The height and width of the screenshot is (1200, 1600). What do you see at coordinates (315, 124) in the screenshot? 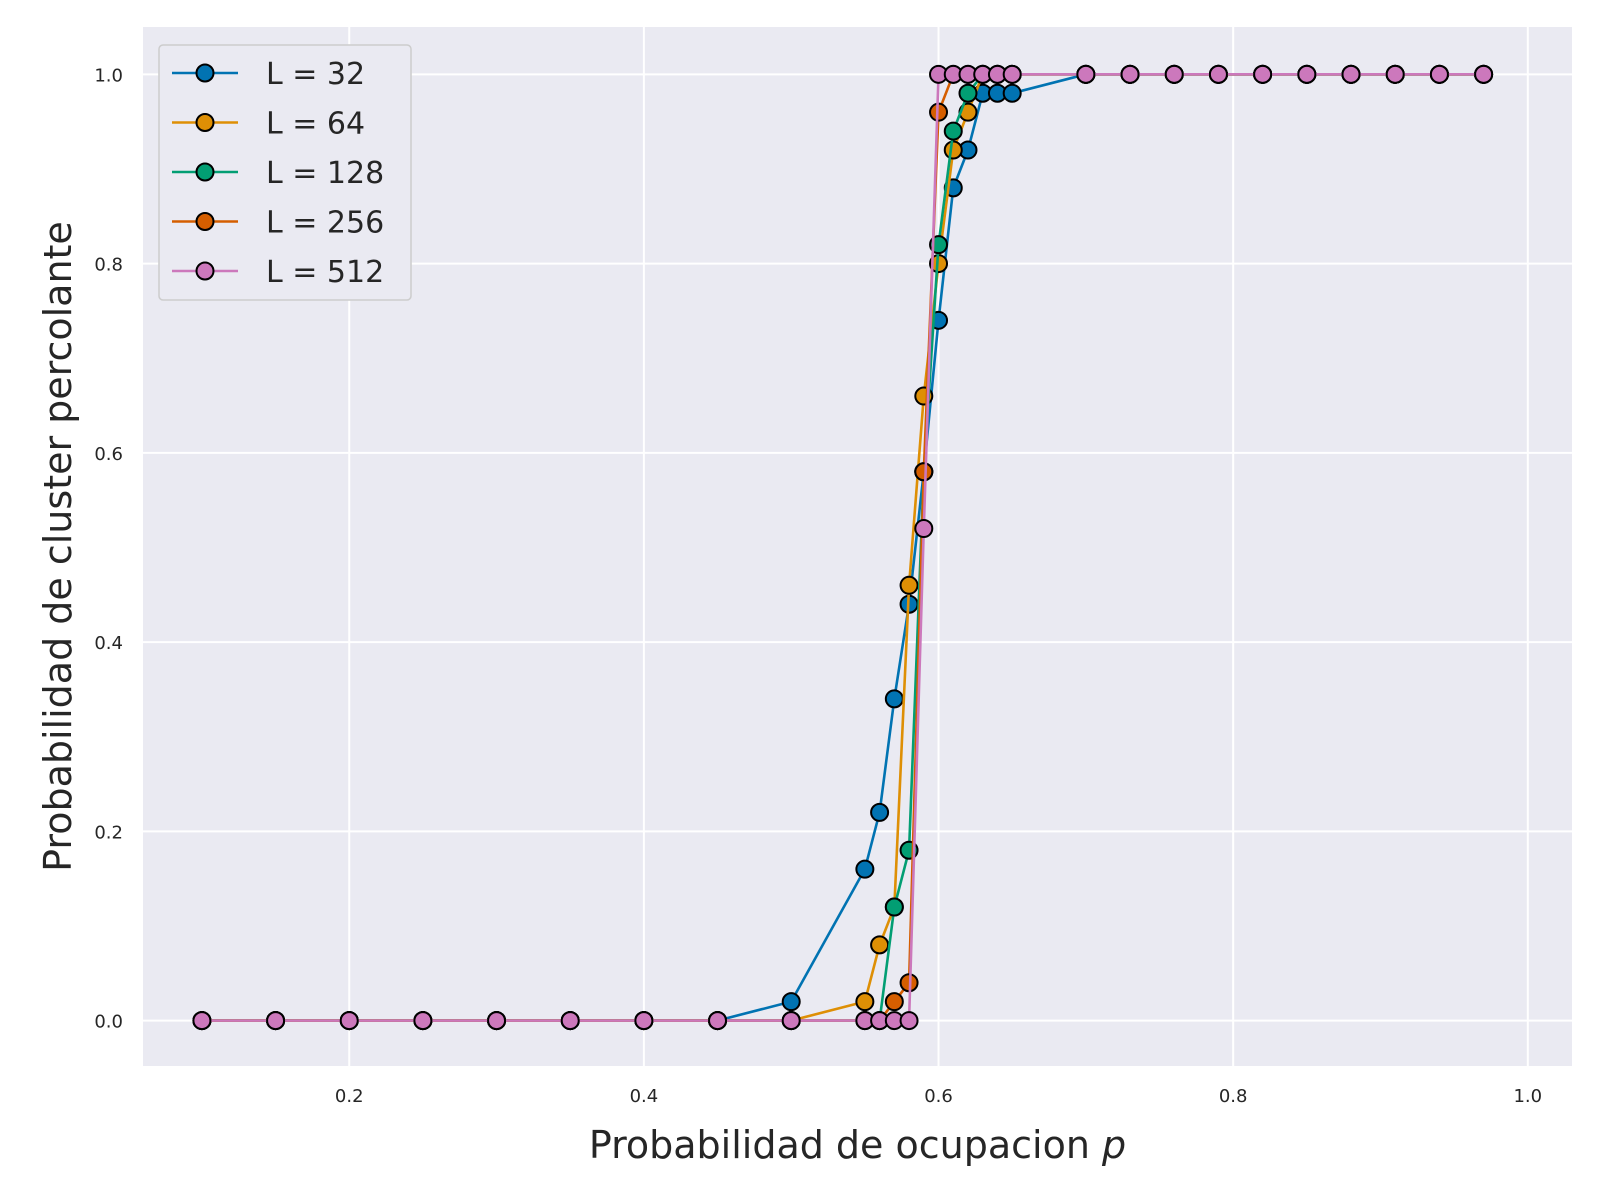
I see `legend-label: L = 64` at bounding box center [315, 124].